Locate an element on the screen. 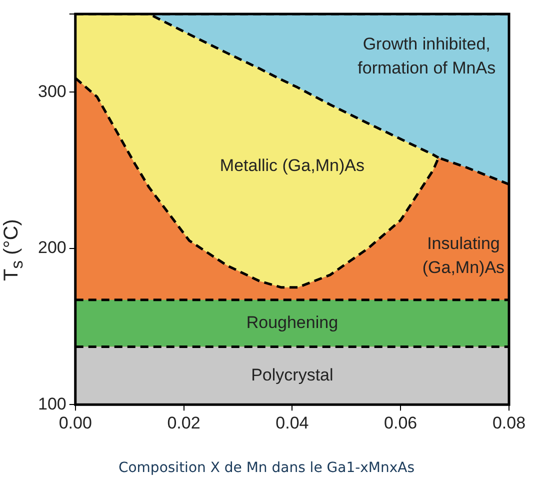  y-tick-label: 100 is located at coordinates (52, 404).